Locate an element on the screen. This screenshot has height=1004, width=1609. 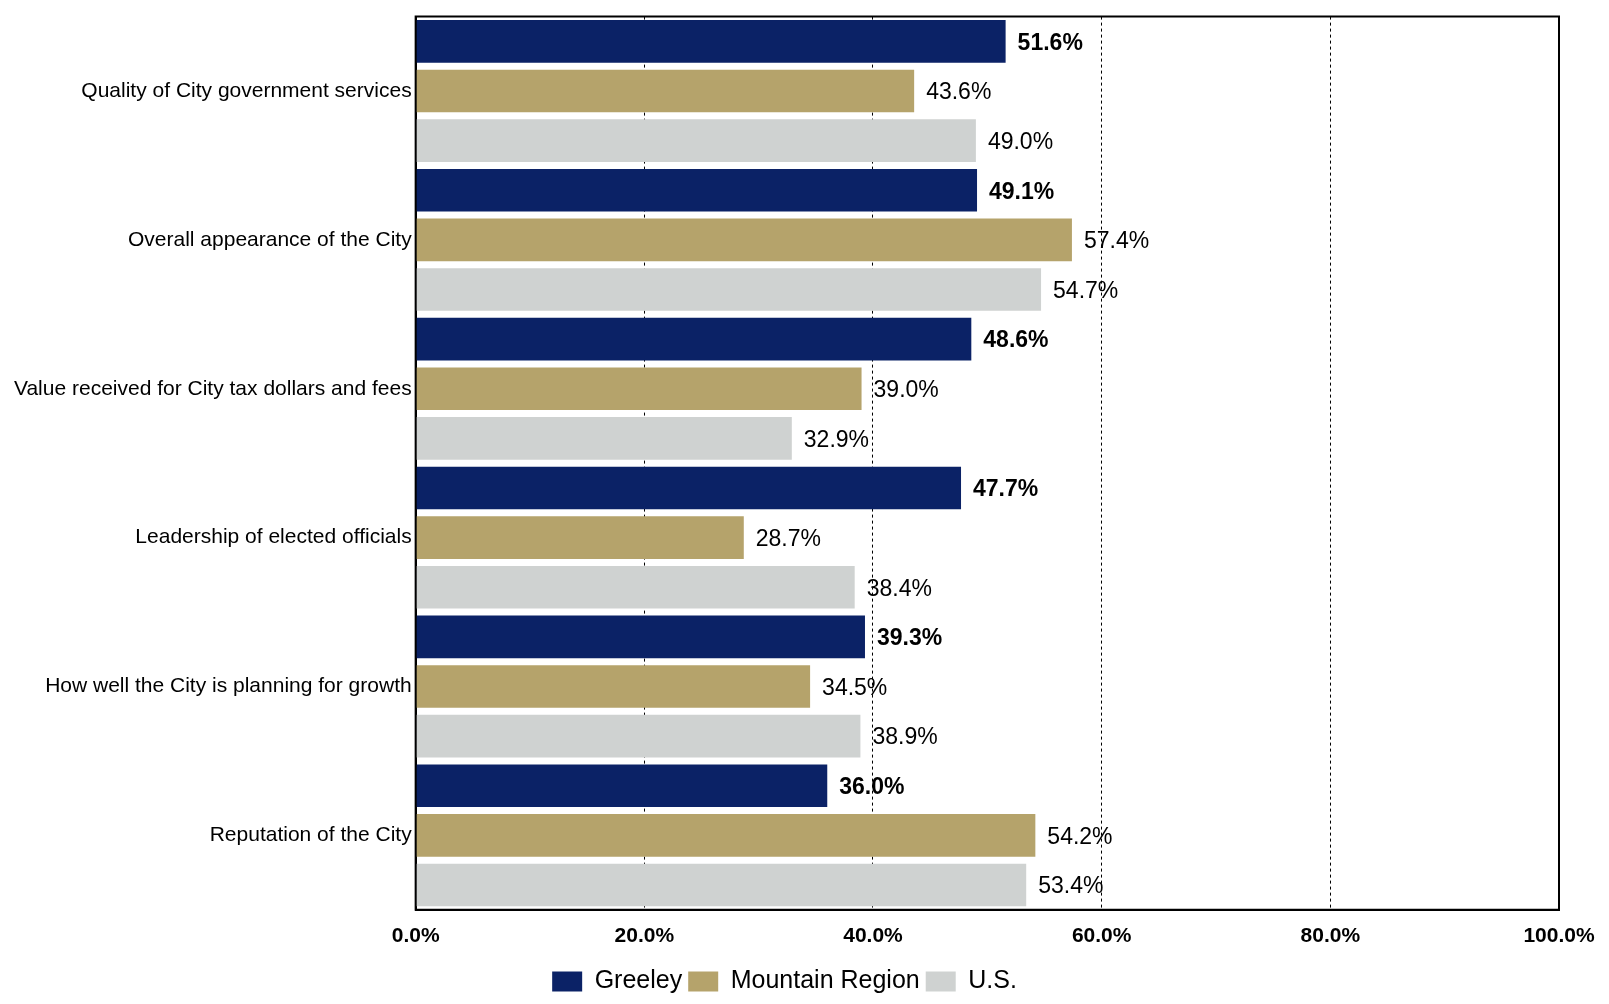
data-label: 34.5% is located at coordinates (855, 686).